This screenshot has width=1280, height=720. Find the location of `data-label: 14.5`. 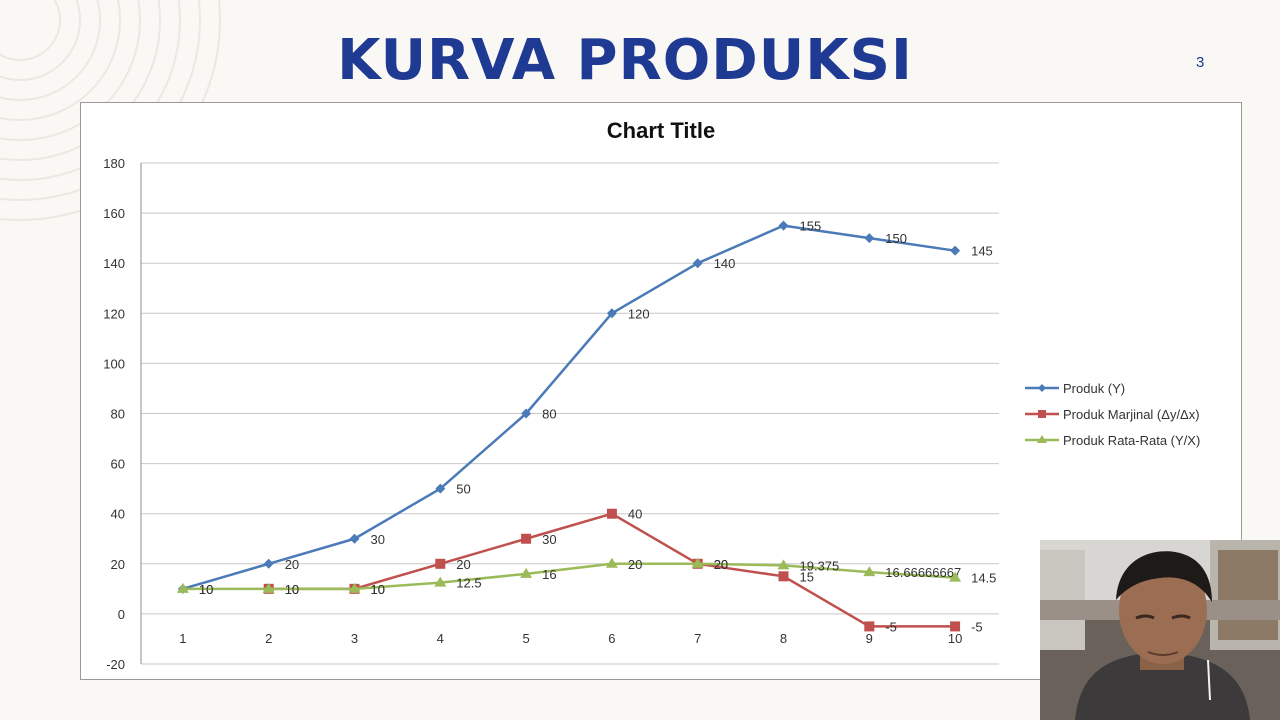

data-label: 14.5 is located at coordinates (983, 578).